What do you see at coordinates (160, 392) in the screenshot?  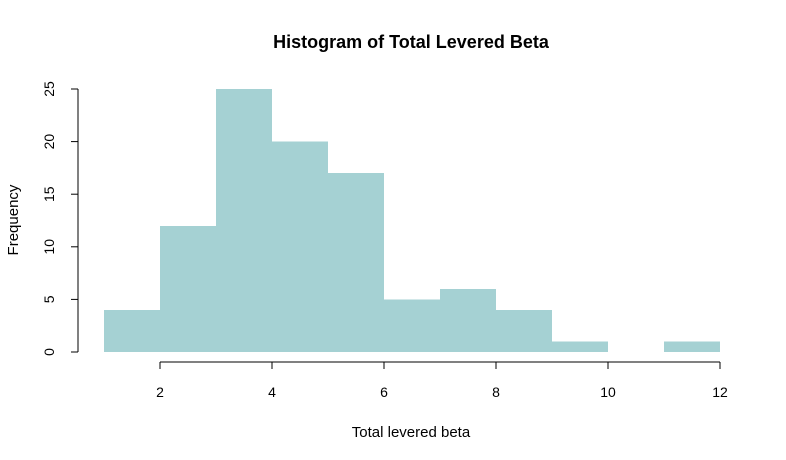 I see `x-tick-label: 2` at bounding box center [160, 392].